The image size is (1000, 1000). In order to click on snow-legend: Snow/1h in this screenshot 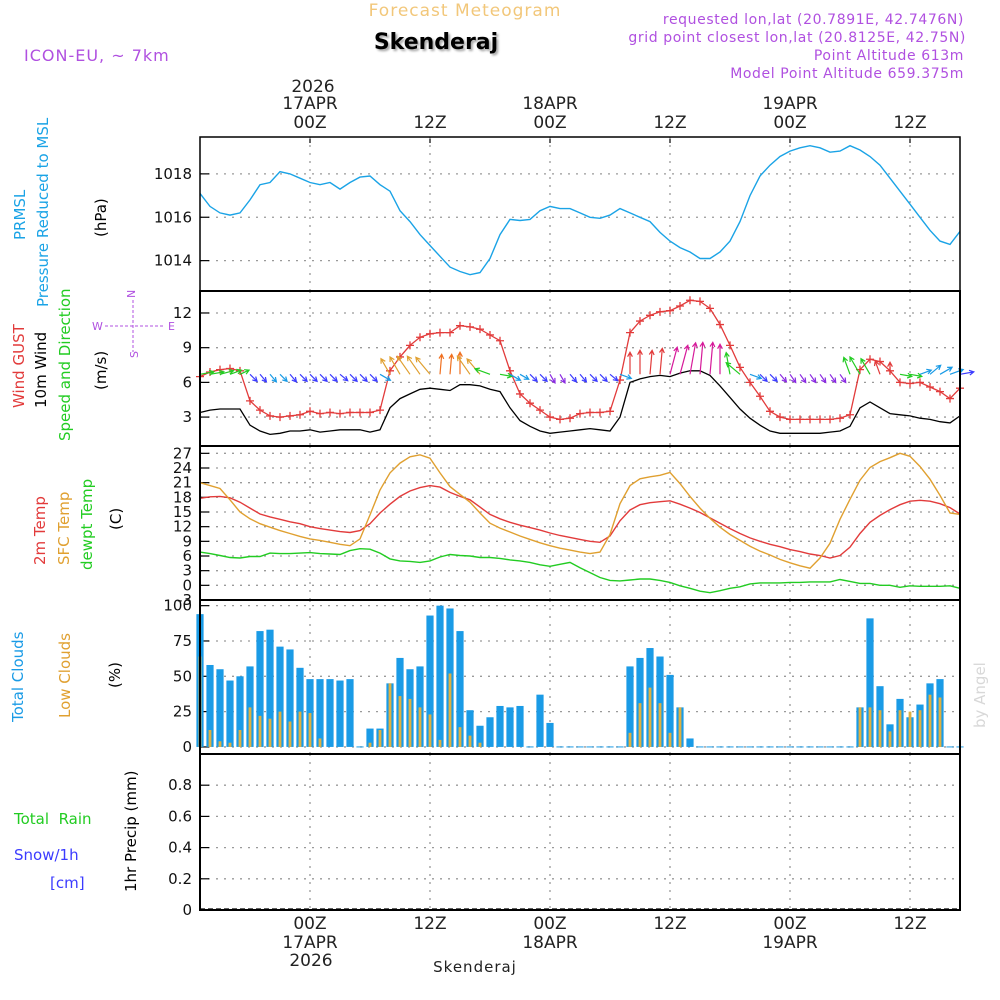, I will do `click(46, 855)`.